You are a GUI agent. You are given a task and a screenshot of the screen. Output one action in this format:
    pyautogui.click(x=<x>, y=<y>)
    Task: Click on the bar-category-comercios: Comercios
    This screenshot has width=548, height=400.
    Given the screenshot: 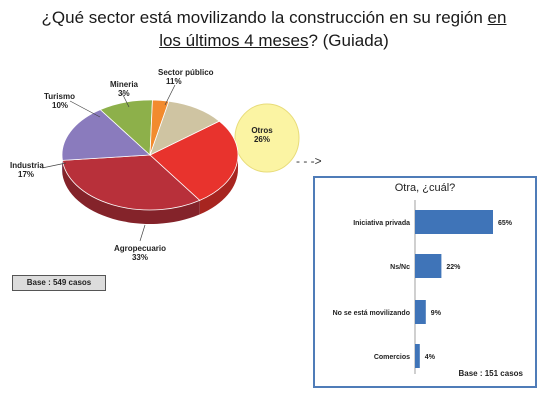 What is the action you would take?
    pyautogui.click(x=392, y=357)
    